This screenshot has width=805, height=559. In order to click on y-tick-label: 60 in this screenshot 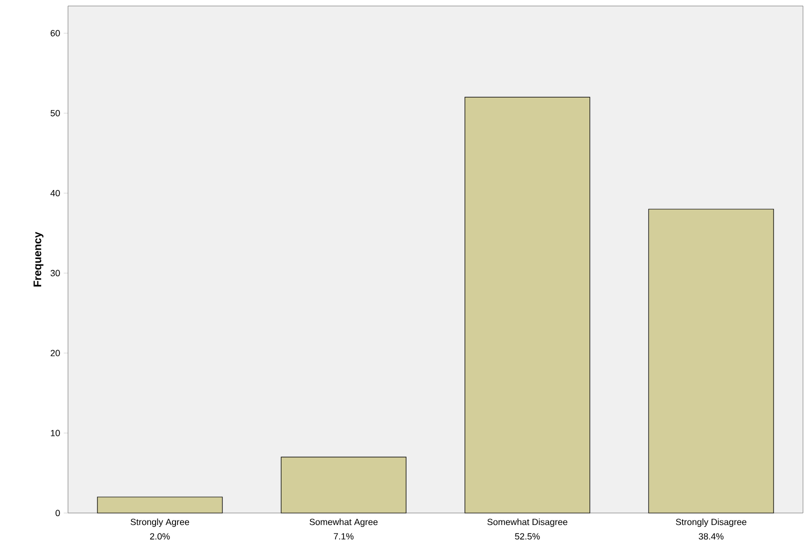, I will do `click(55, 33)`.